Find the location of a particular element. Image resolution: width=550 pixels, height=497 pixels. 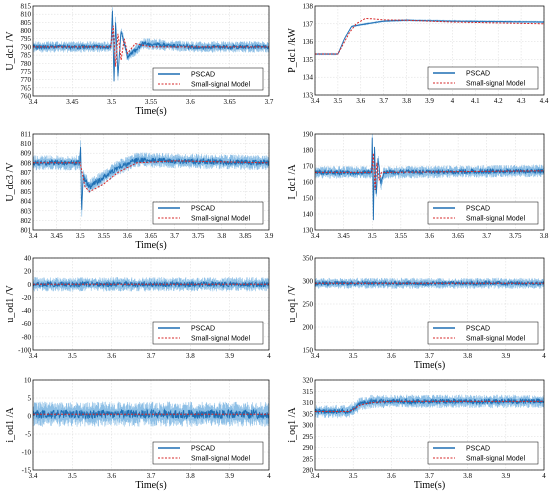

series-pscad-line is located at coordinates (429, 37).